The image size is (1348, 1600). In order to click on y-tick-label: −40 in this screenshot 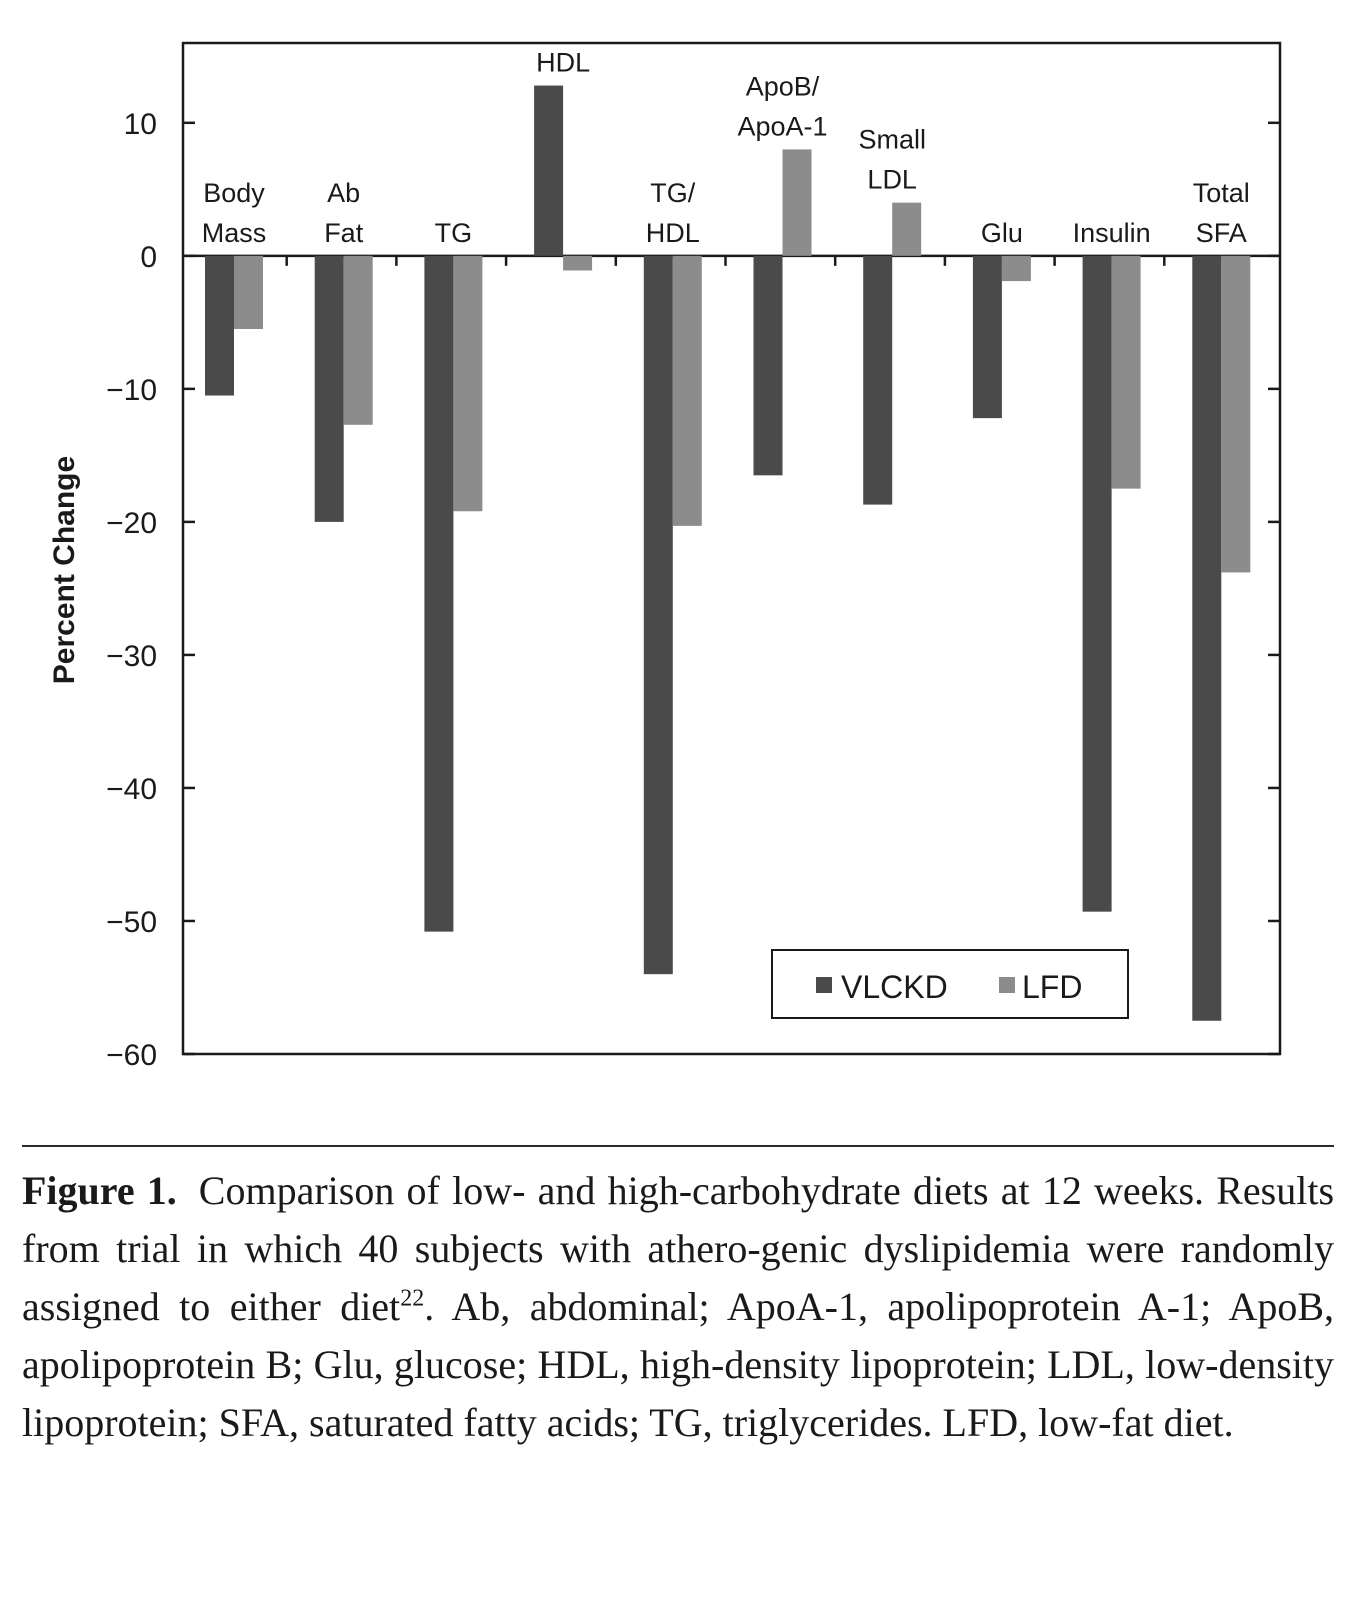, I will do `click(131, 789)`.